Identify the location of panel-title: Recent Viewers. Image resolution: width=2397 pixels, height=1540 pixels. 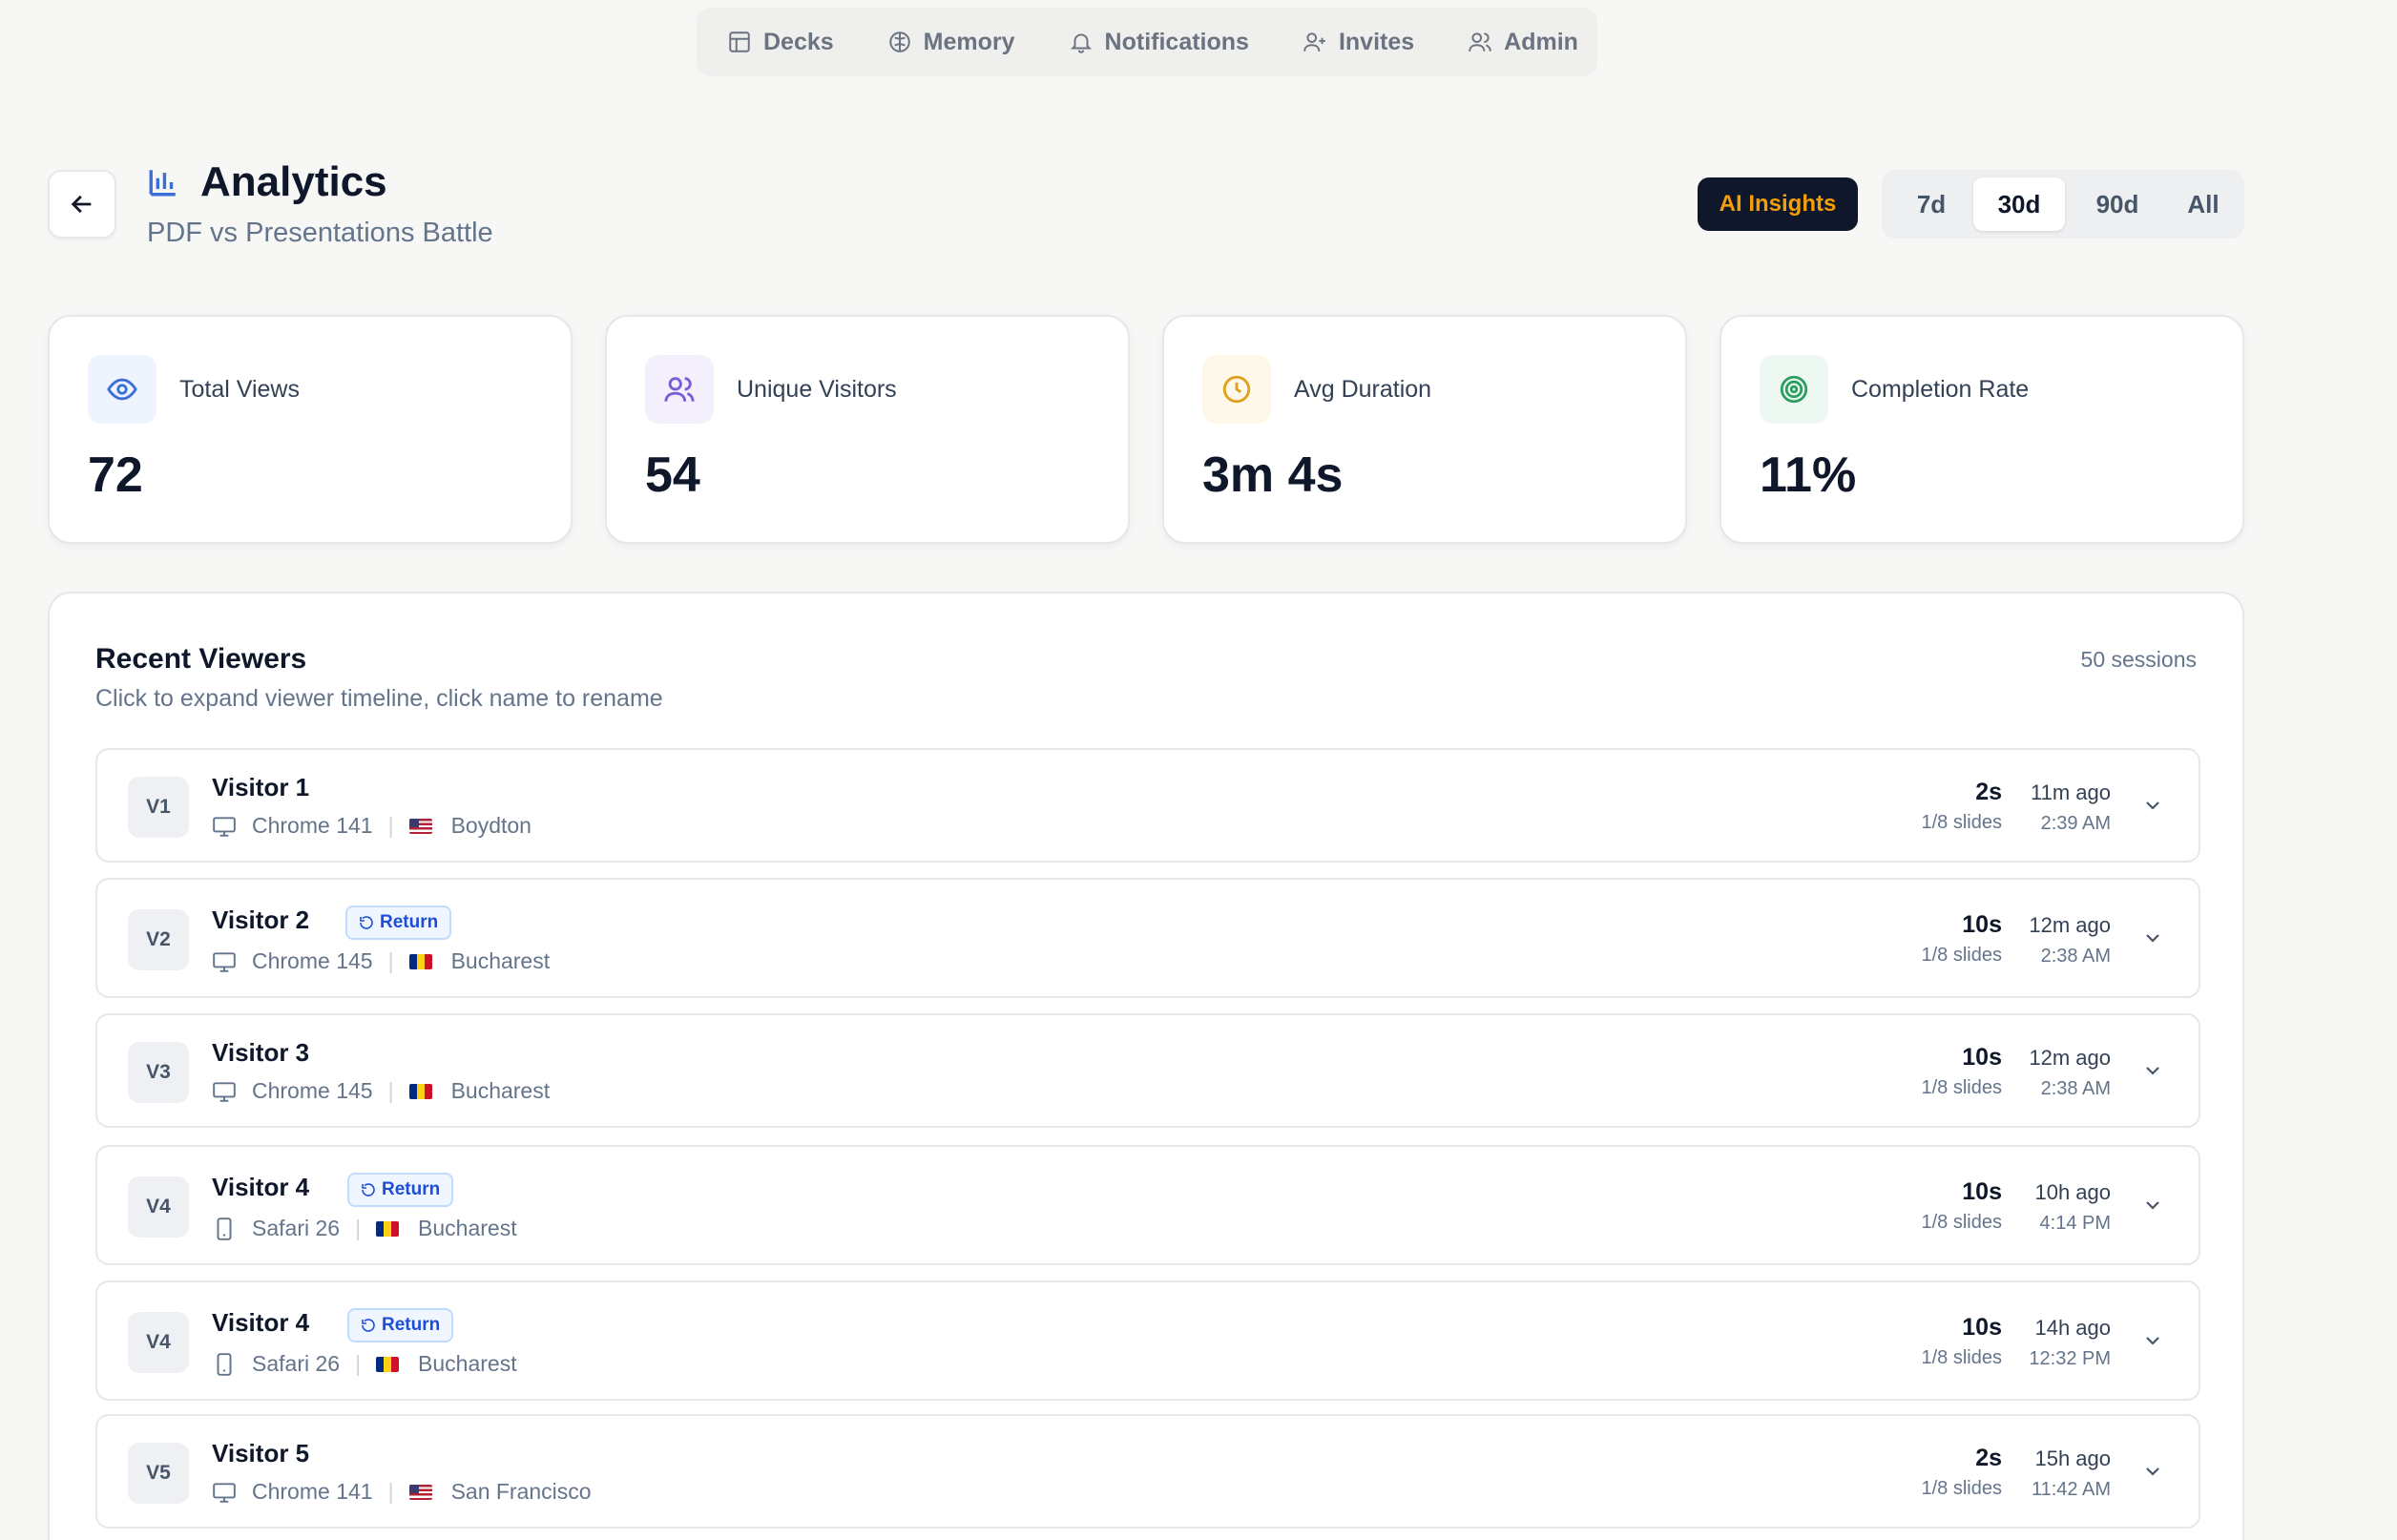
(201, 659).